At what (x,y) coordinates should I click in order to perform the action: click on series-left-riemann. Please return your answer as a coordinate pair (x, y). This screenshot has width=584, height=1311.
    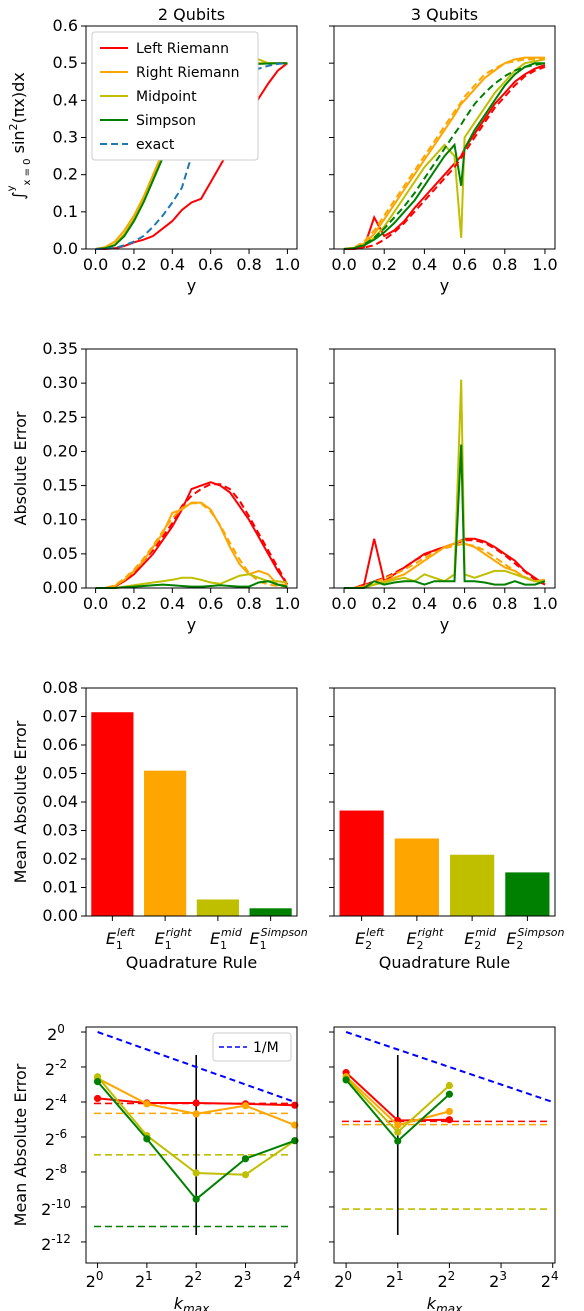
    Looking at the image, I should click on (192, 535).